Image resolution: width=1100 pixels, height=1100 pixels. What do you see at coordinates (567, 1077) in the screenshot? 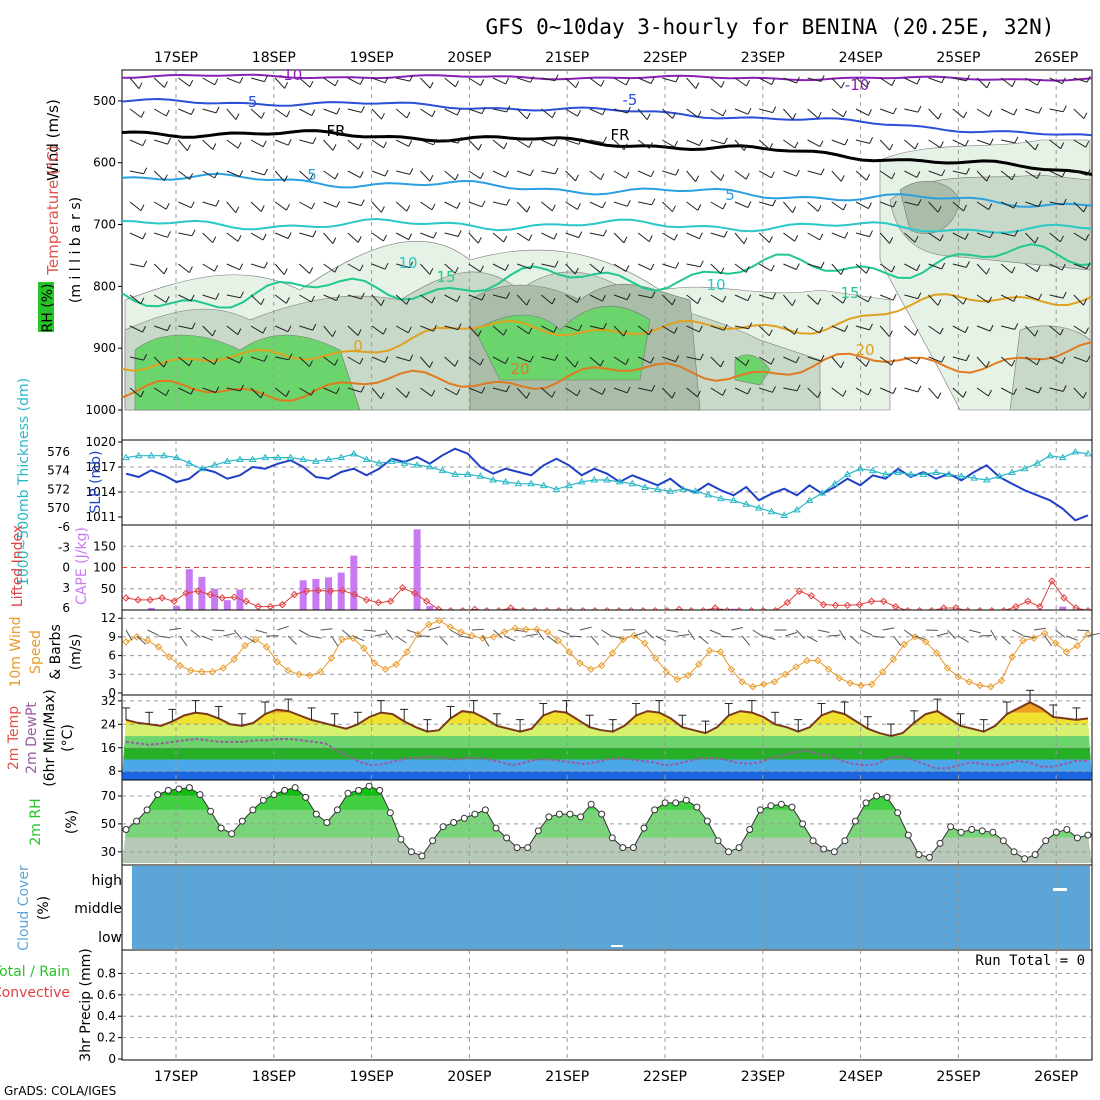
I see `date-label-bottom: 21SEP` at bounding box center [567, 1077].